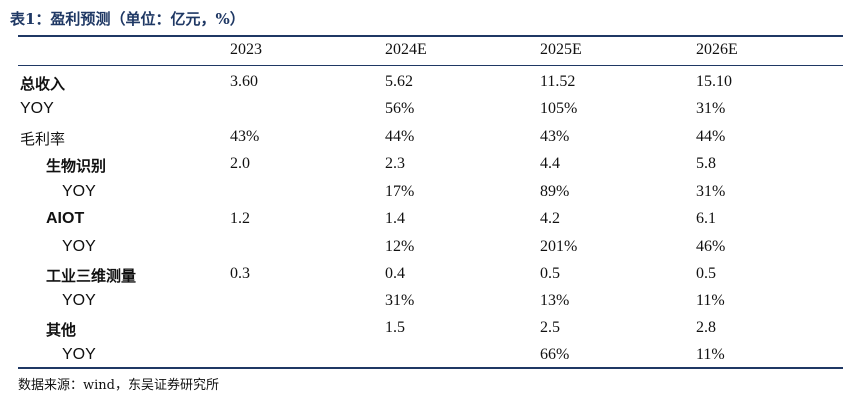 The image size is (865, 402). What do you see at coordinates (555, 191) in the screenshot?
I see `cell-2025e: 89%` at bounding box center [555, 191].